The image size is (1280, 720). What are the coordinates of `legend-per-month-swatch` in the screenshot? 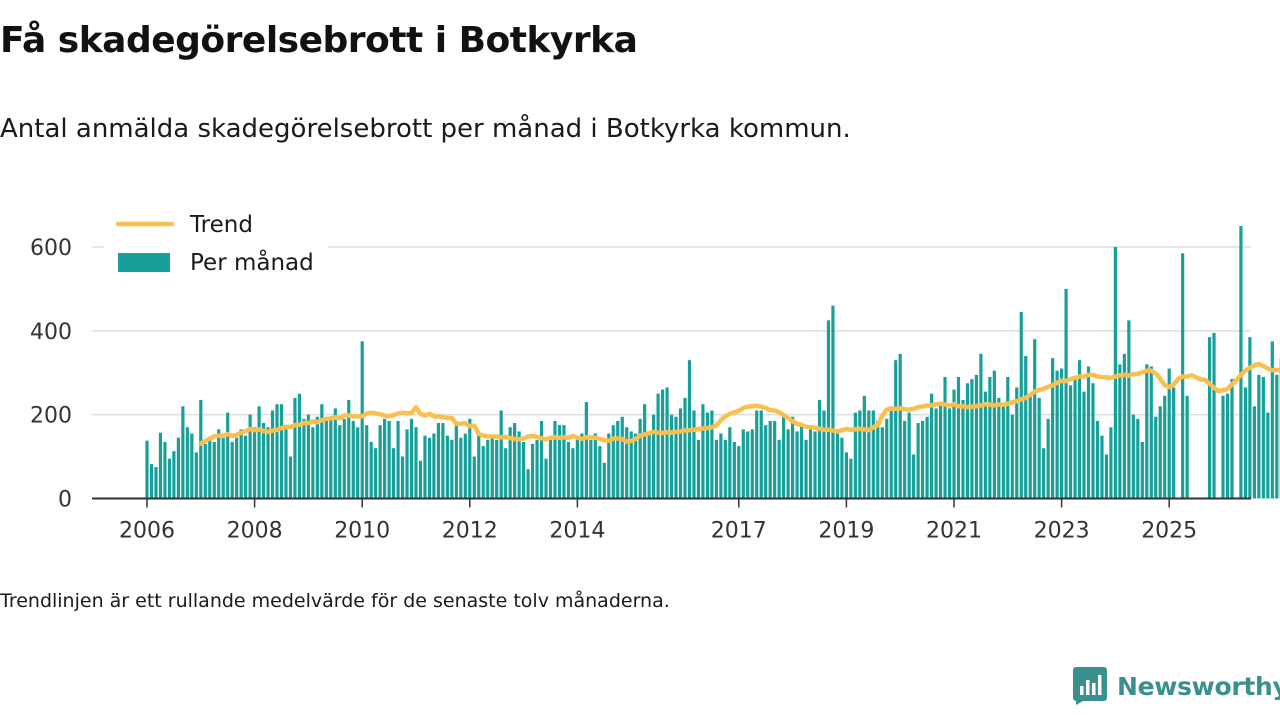 It's located at (144, 262).